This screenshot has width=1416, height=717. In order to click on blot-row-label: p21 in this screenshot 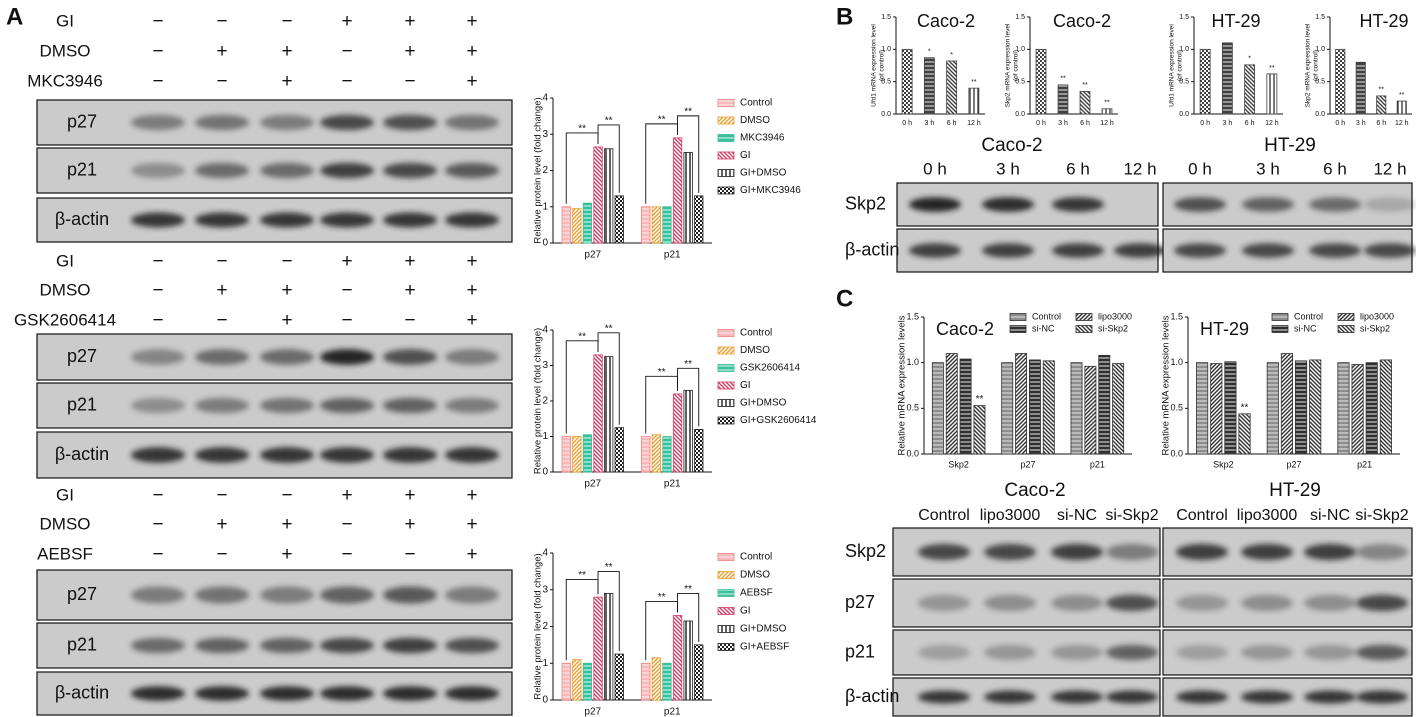, I will do `click(860, 651)`.